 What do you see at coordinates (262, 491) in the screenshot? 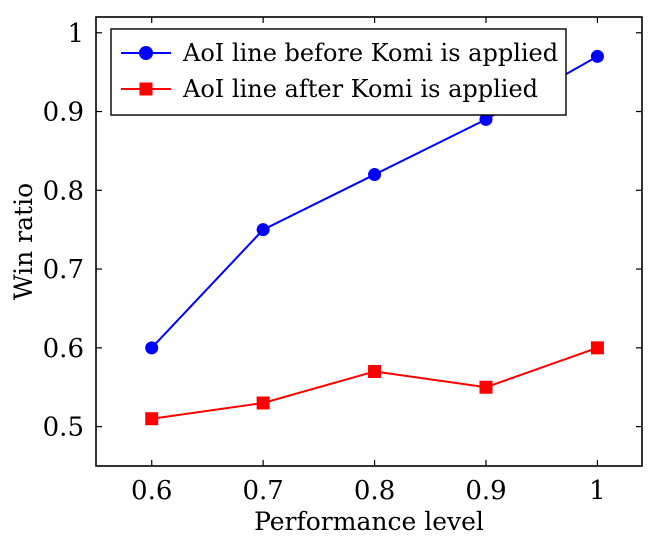
I see `x-tick-label: 0.7` at bounding box center [262, 491].